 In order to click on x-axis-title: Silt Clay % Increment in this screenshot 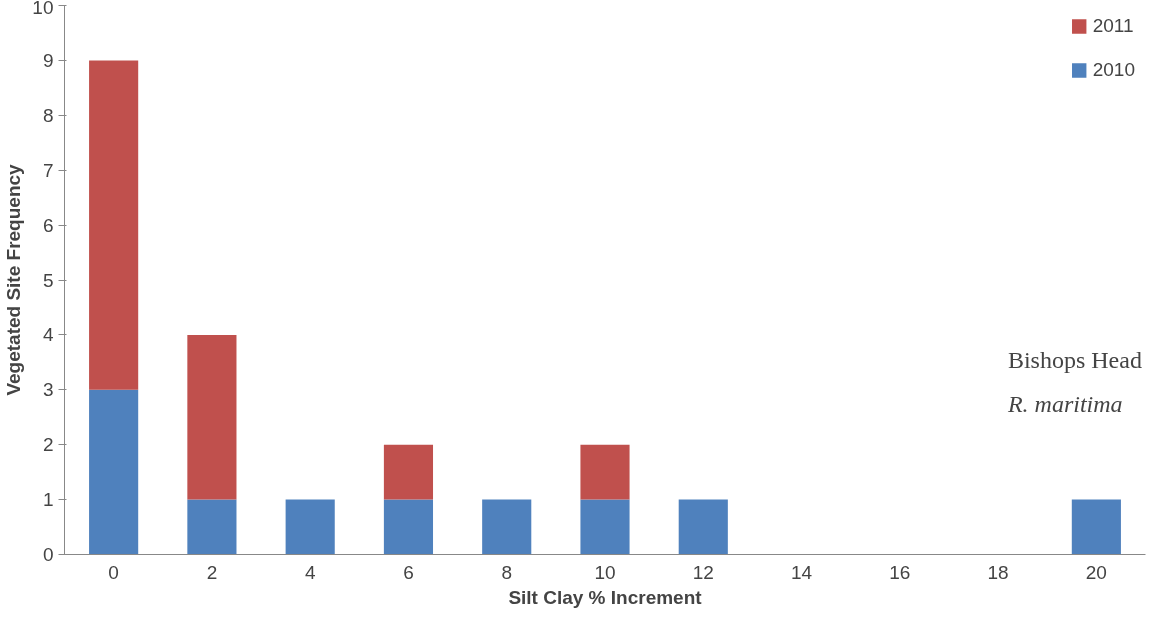, I will do `click(605, 597)`.